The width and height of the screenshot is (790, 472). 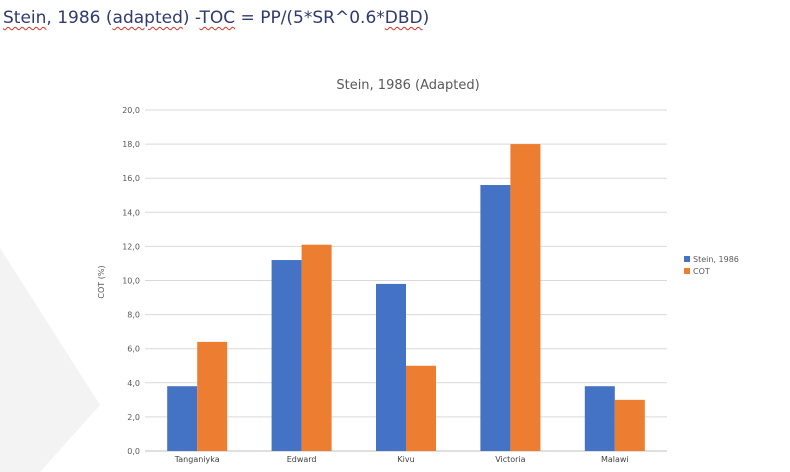 I want to click on x-axis-ticks: Tanganiyka Edward Kivu Victoria Malawi, so click(x=401, y=459).